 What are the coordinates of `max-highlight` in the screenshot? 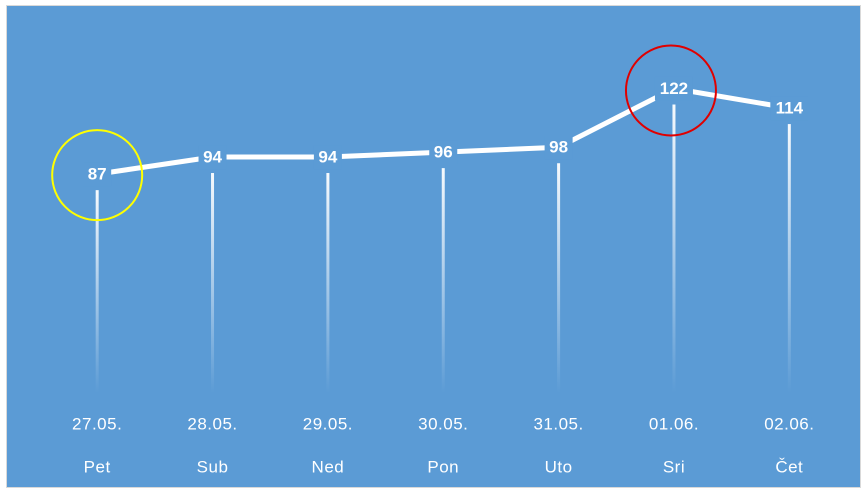 It's located at (670, 90).